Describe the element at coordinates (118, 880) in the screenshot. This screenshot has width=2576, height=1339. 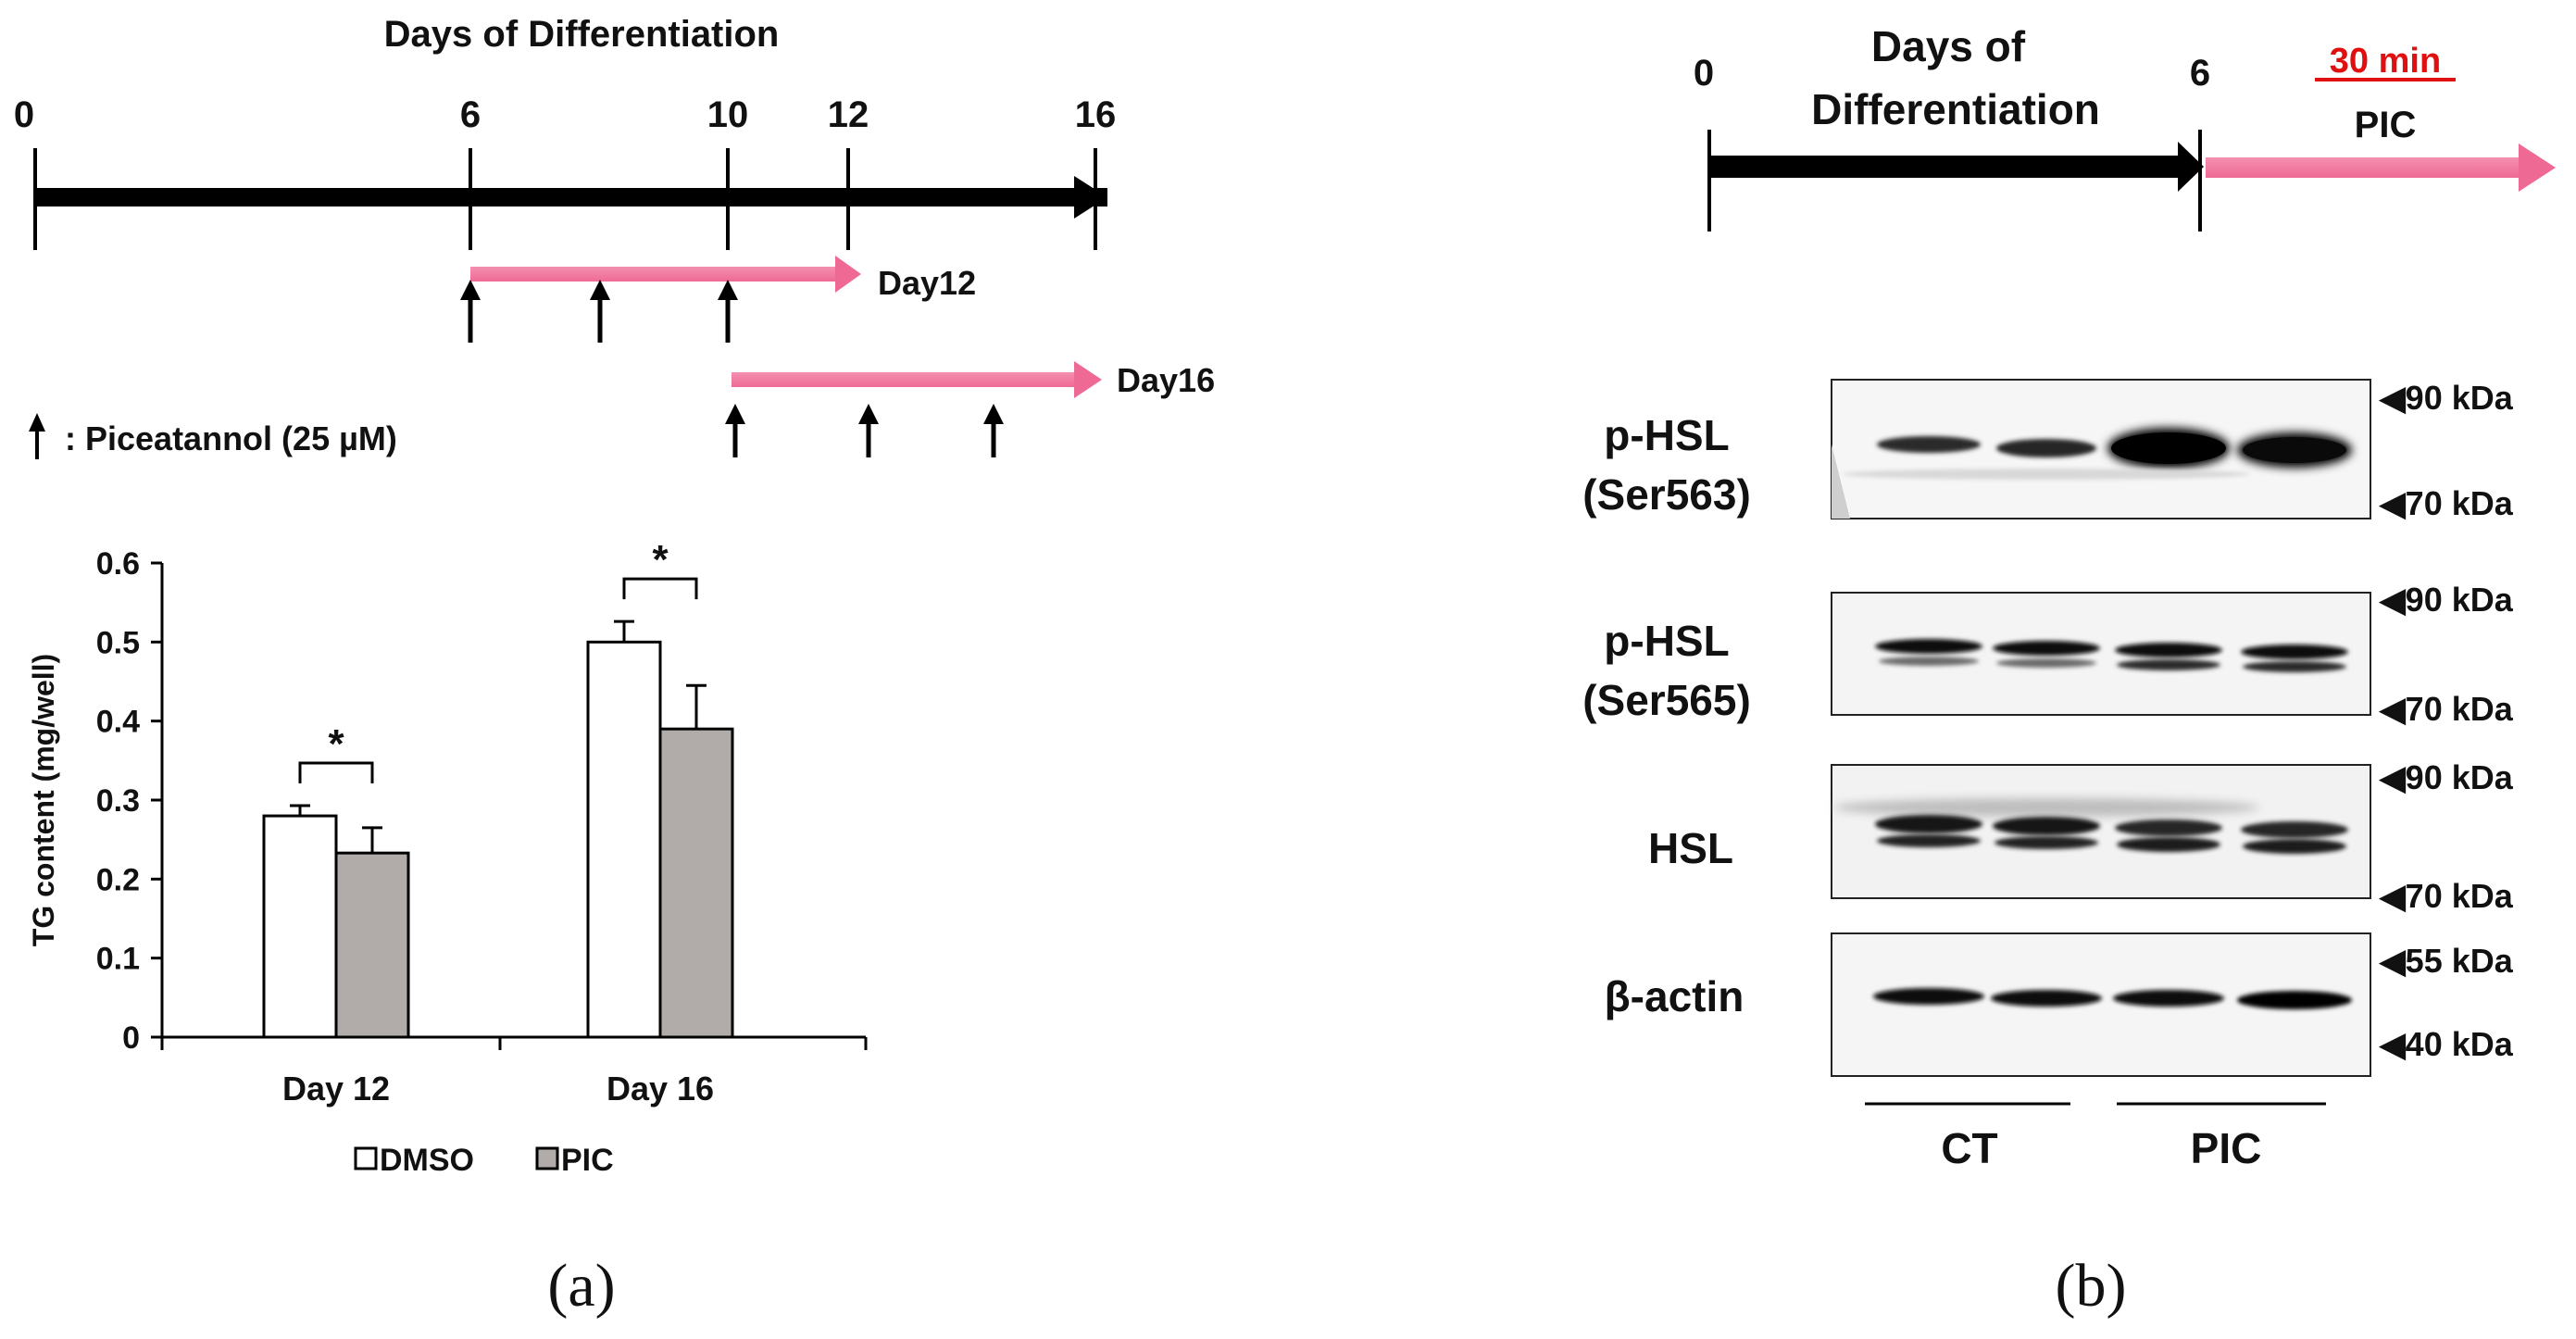
I see `y-tick-label: 0.2` at that location.